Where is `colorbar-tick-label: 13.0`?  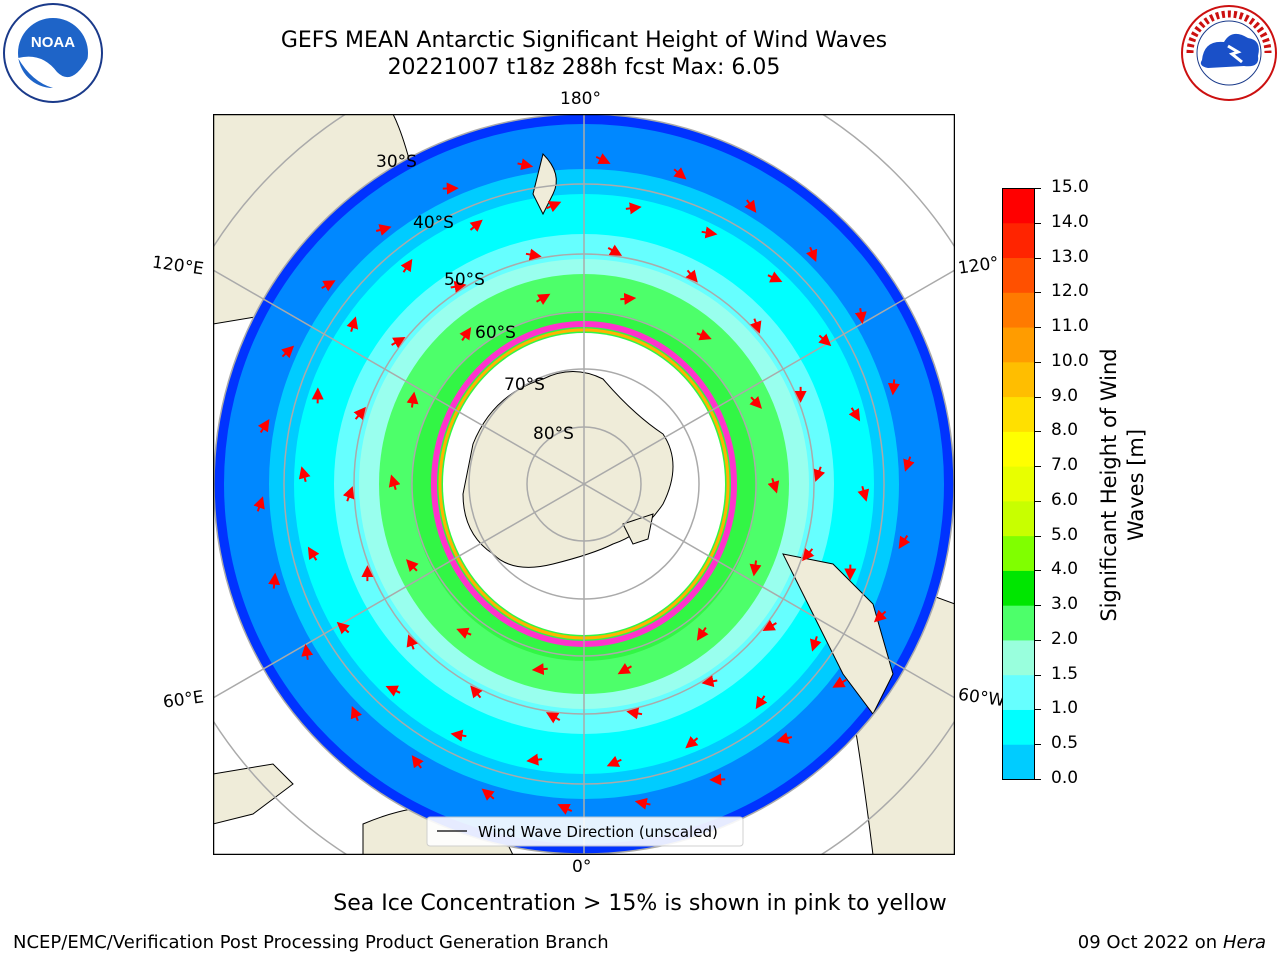
colorbar-tick-label: 13.0 is located at coordinates (1070, 256).